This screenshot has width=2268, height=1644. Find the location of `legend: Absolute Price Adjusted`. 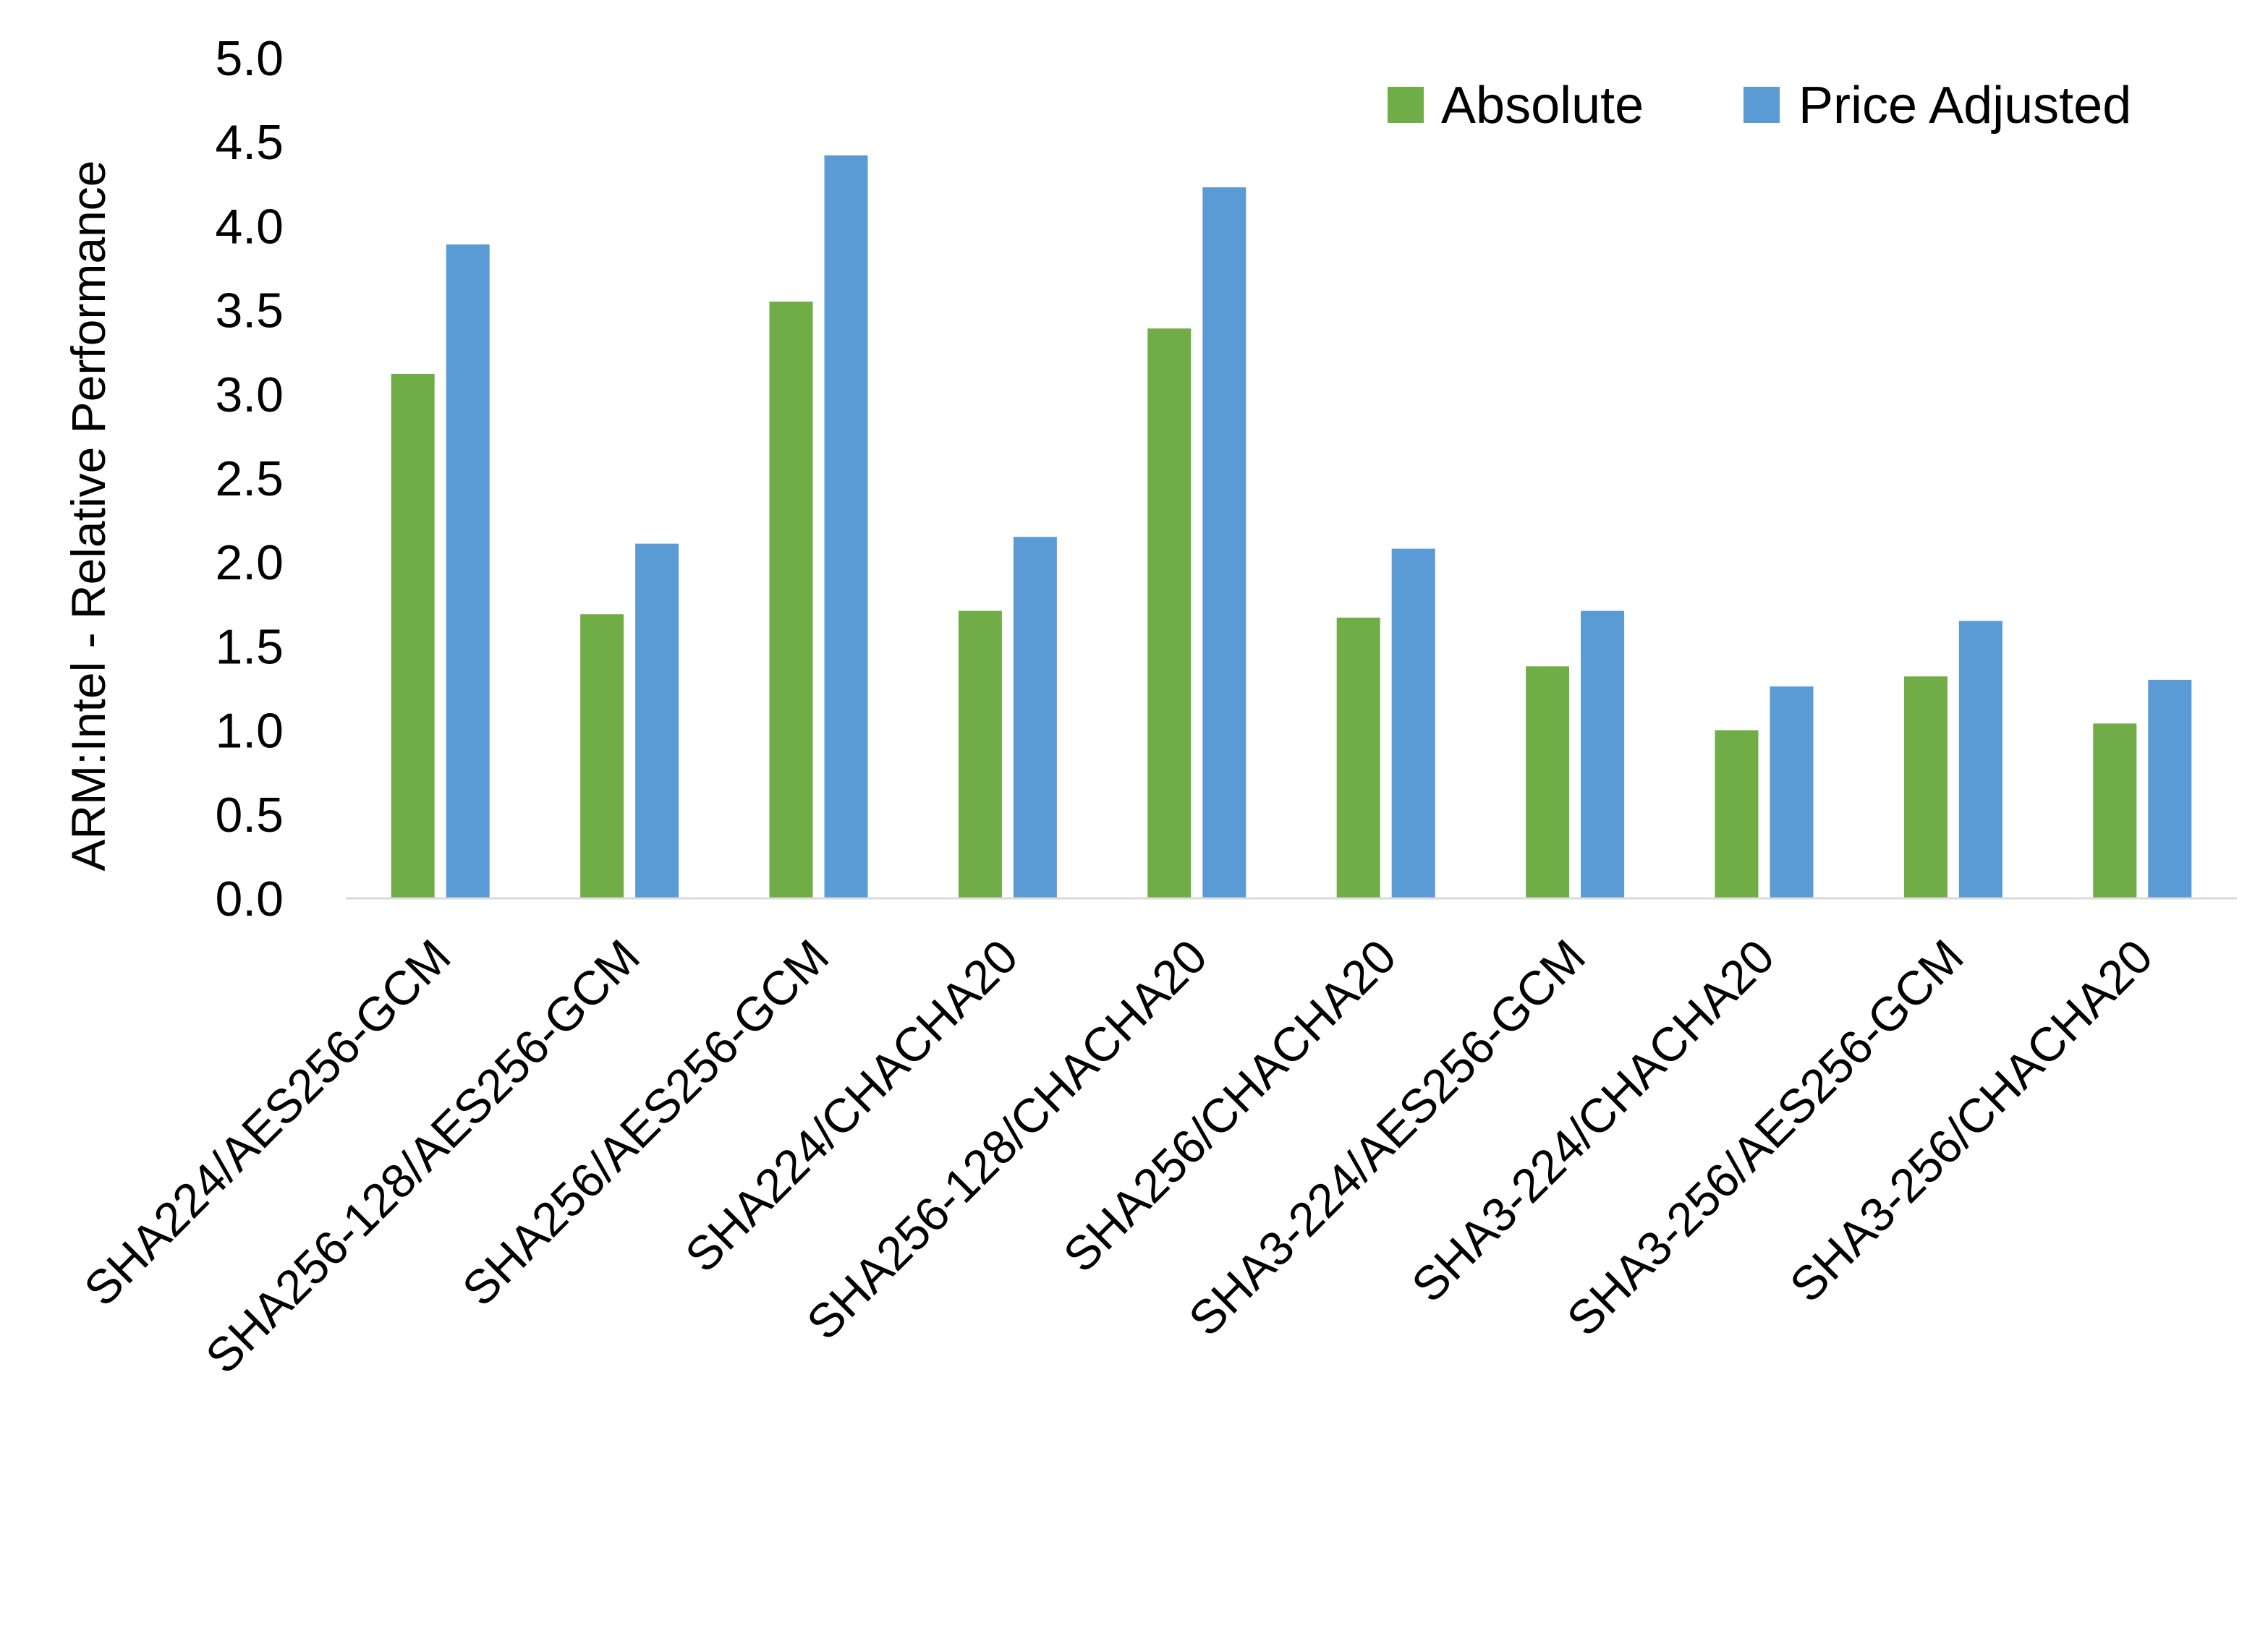

legend: Absolute Price Adjusted is located at coordinates (1759, 106).